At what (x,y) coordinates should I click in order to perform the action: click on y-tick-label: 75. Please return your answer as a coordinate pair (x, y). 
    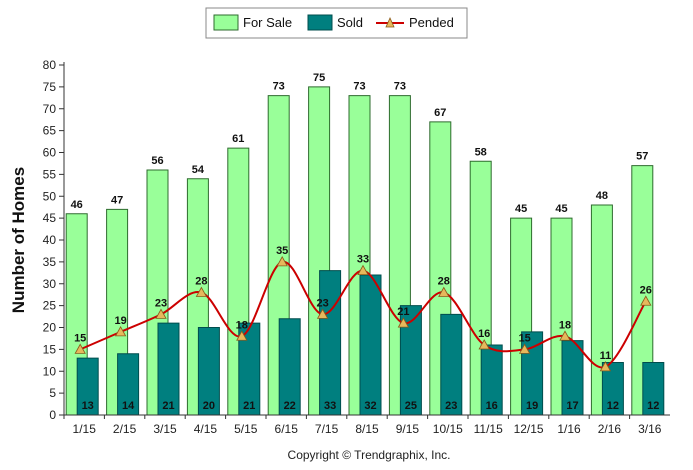
    Looking at the image, I should click on (50, 87).